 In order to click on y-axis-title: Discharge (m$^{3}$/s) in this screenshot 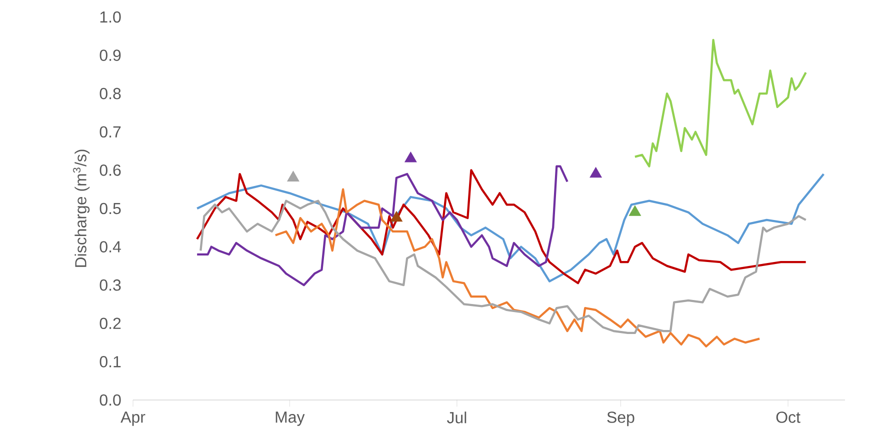, I will do `click(81, 208)`.